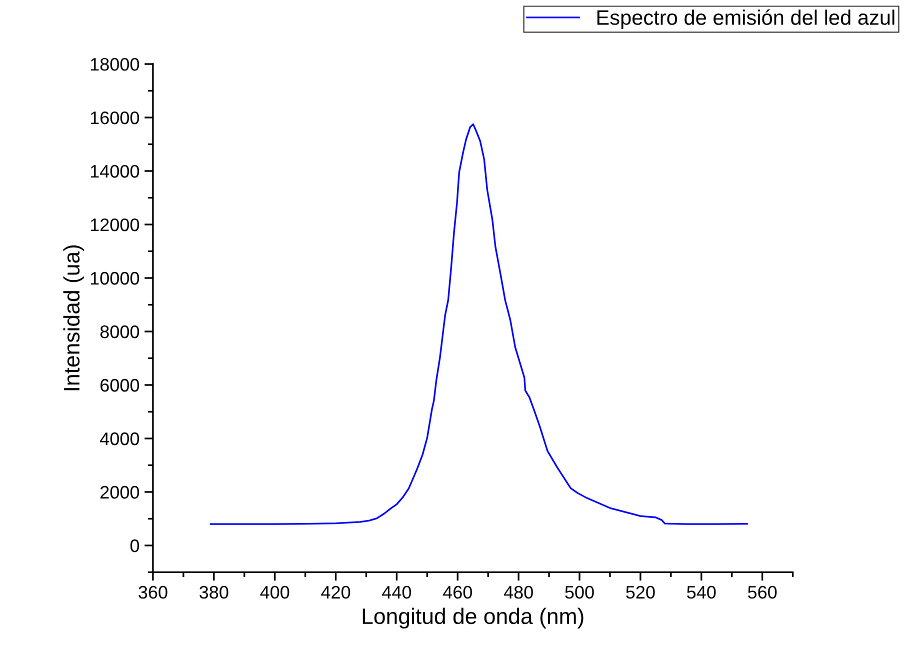  Describe the element at coordinates (115, 171) in the screenshot. I see `y-tick-label: 14000` at that location.